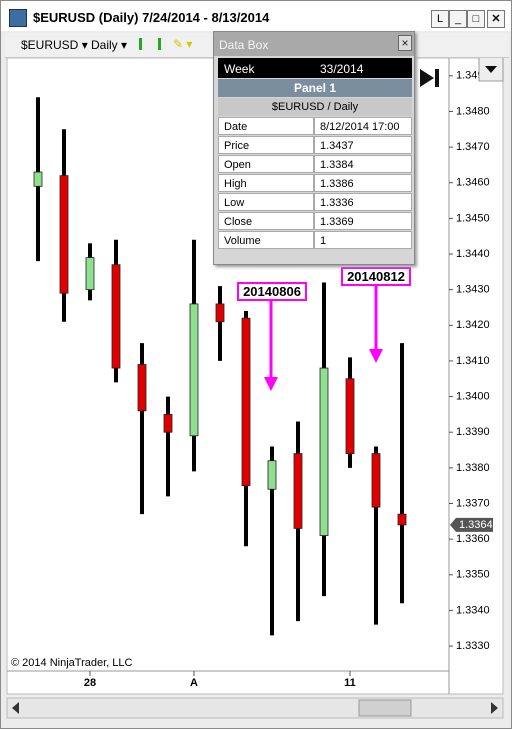 The width and height of the screenshot is (512, 729). I want to click on app-icon, so click(18, 18).